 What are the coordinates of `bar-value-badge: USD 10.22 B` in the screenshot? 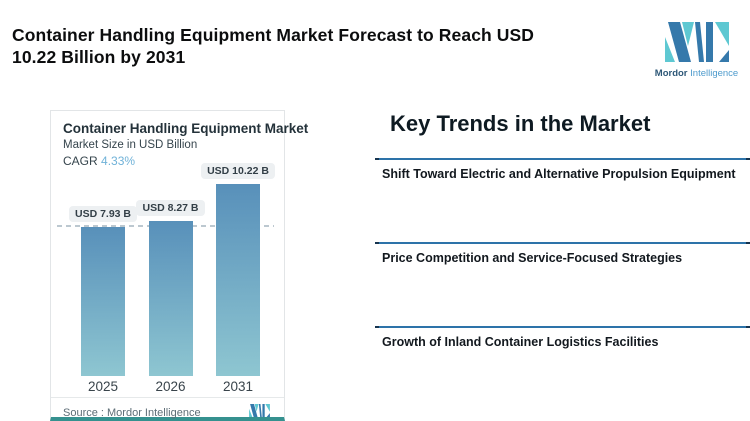 It's located at (238, 171).